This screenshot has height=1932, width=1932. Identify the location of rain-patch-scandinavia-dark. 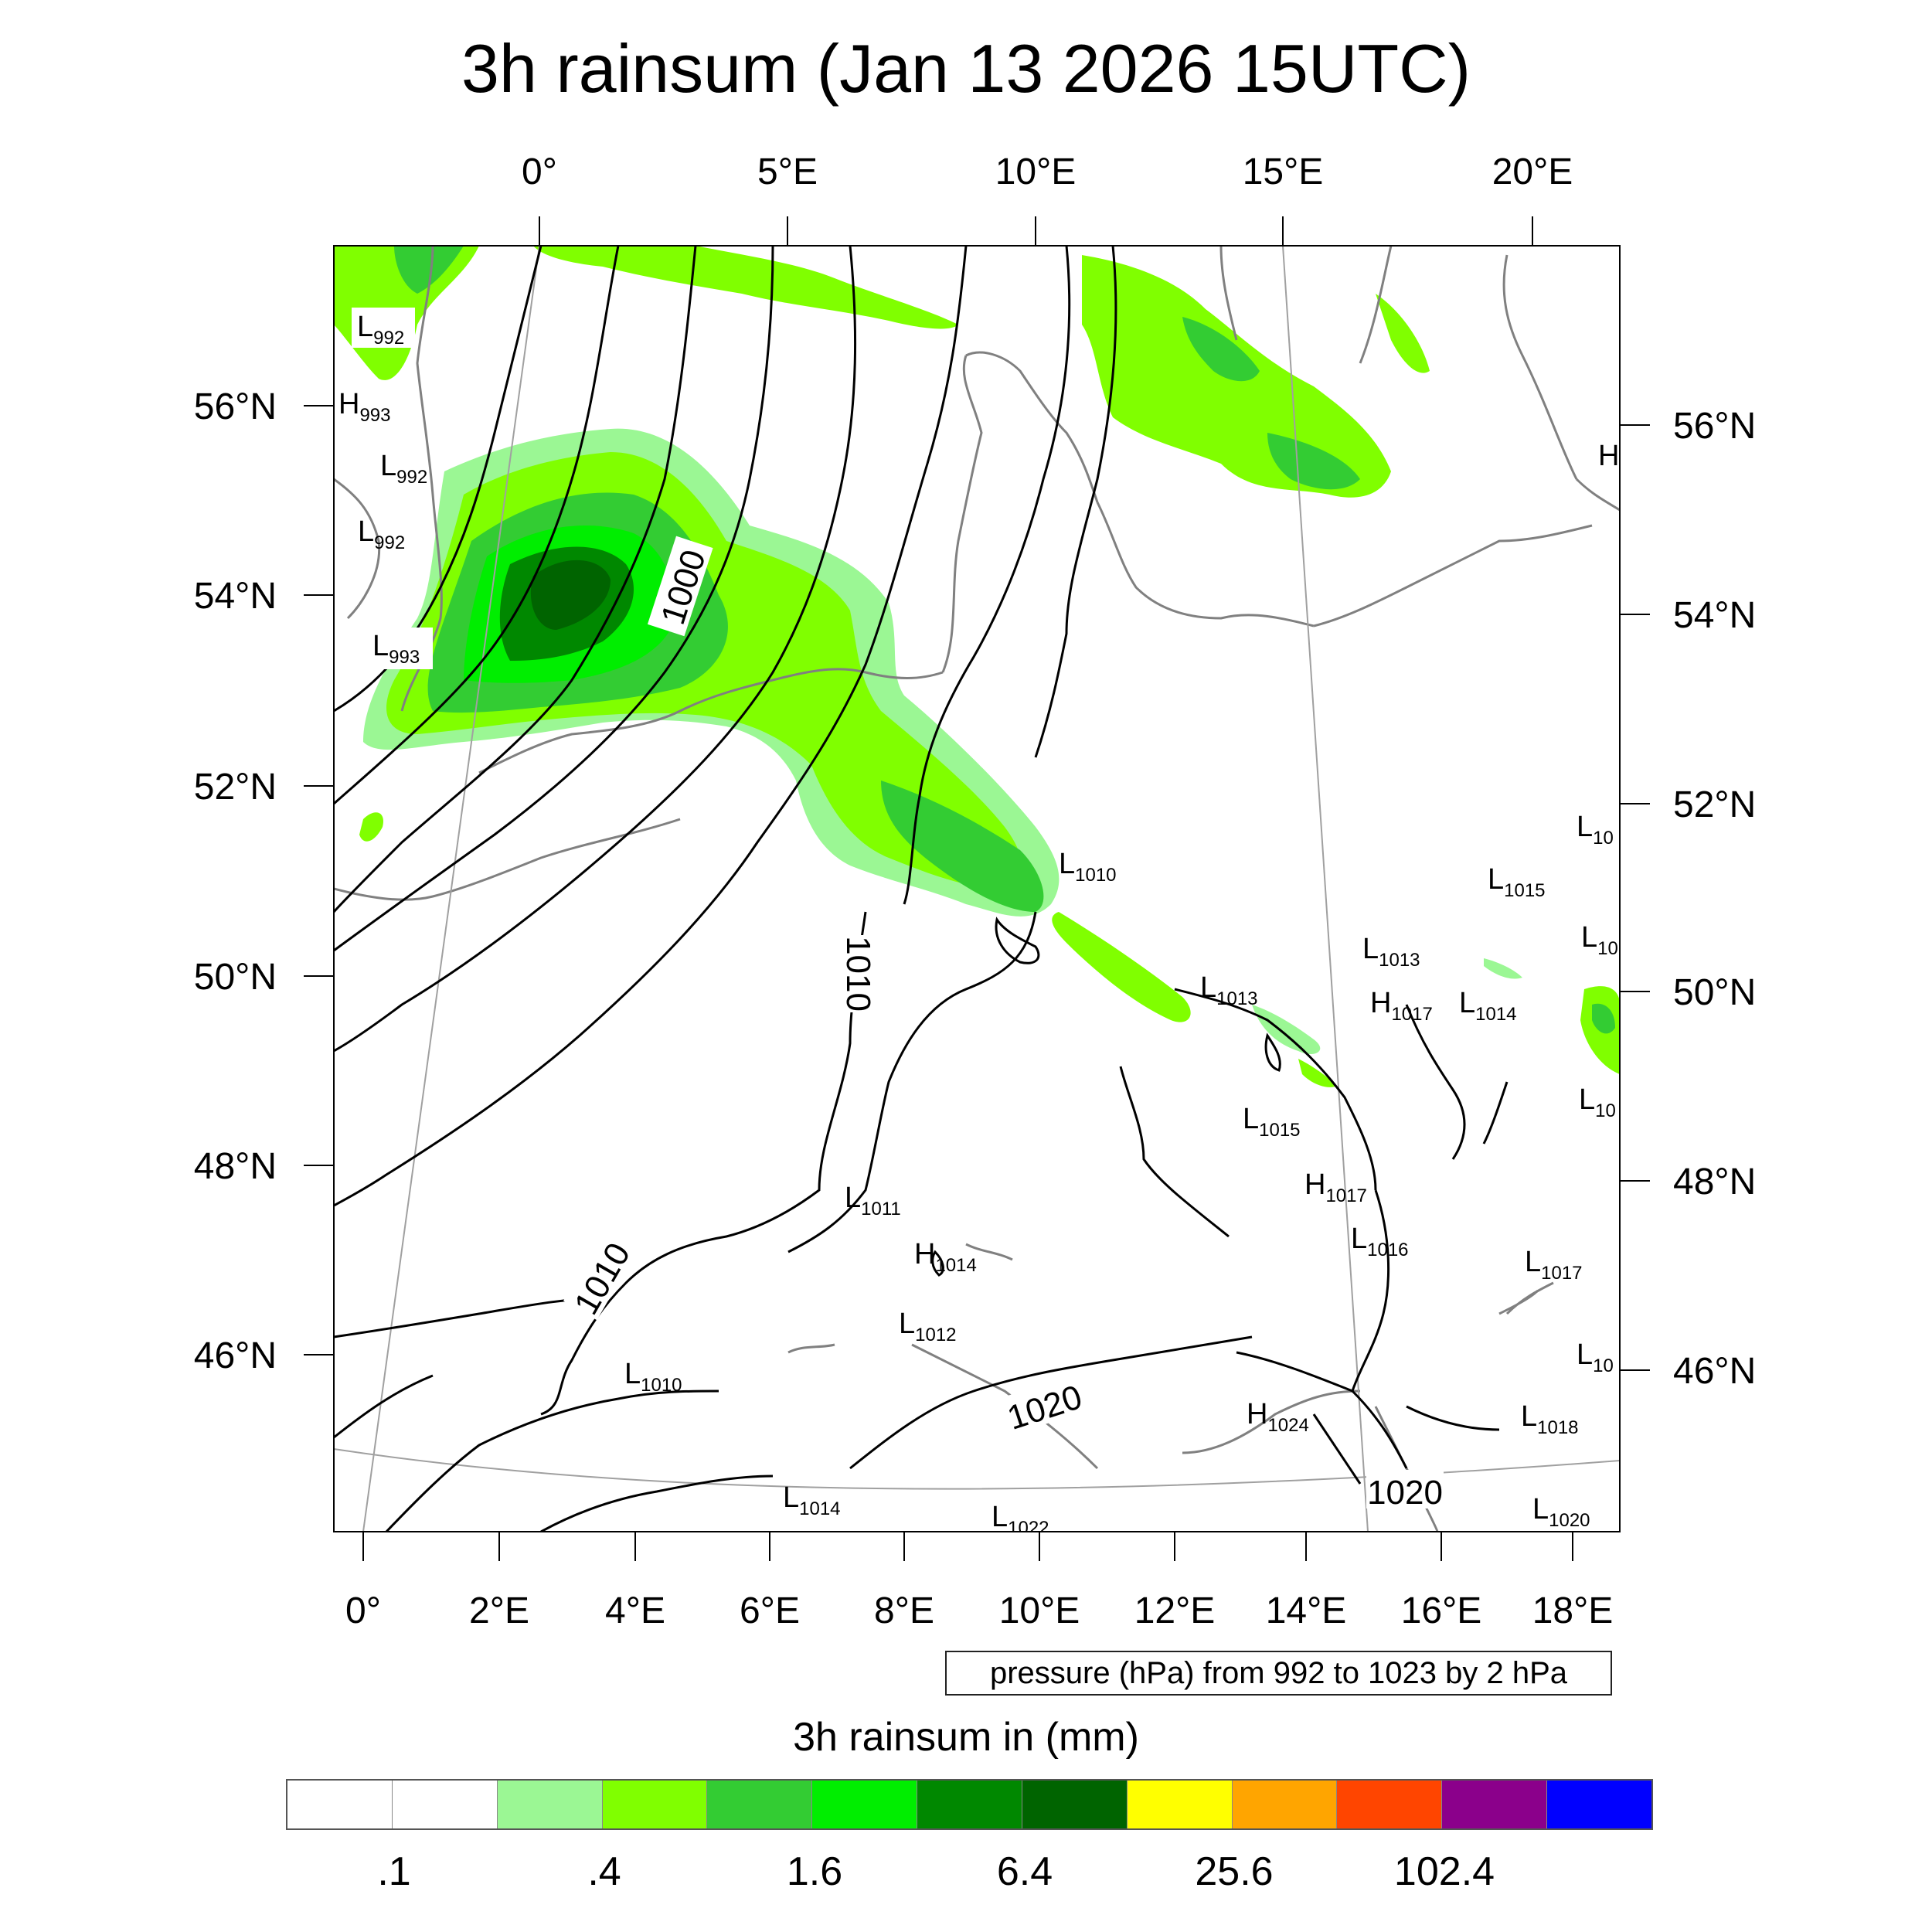
(1221, 349).